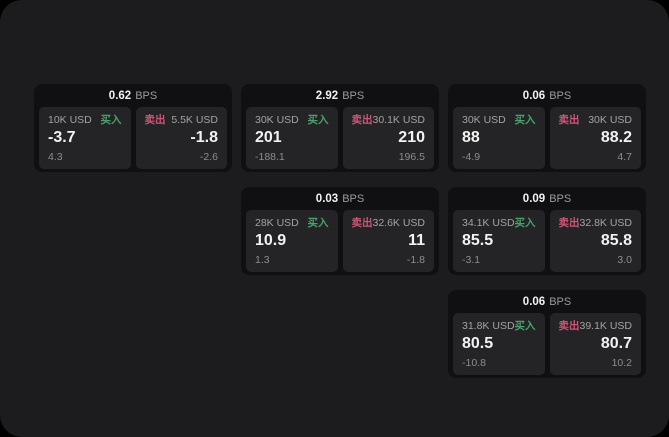  I want to click on buy-sub-value: 4.3, so click(55, 157).